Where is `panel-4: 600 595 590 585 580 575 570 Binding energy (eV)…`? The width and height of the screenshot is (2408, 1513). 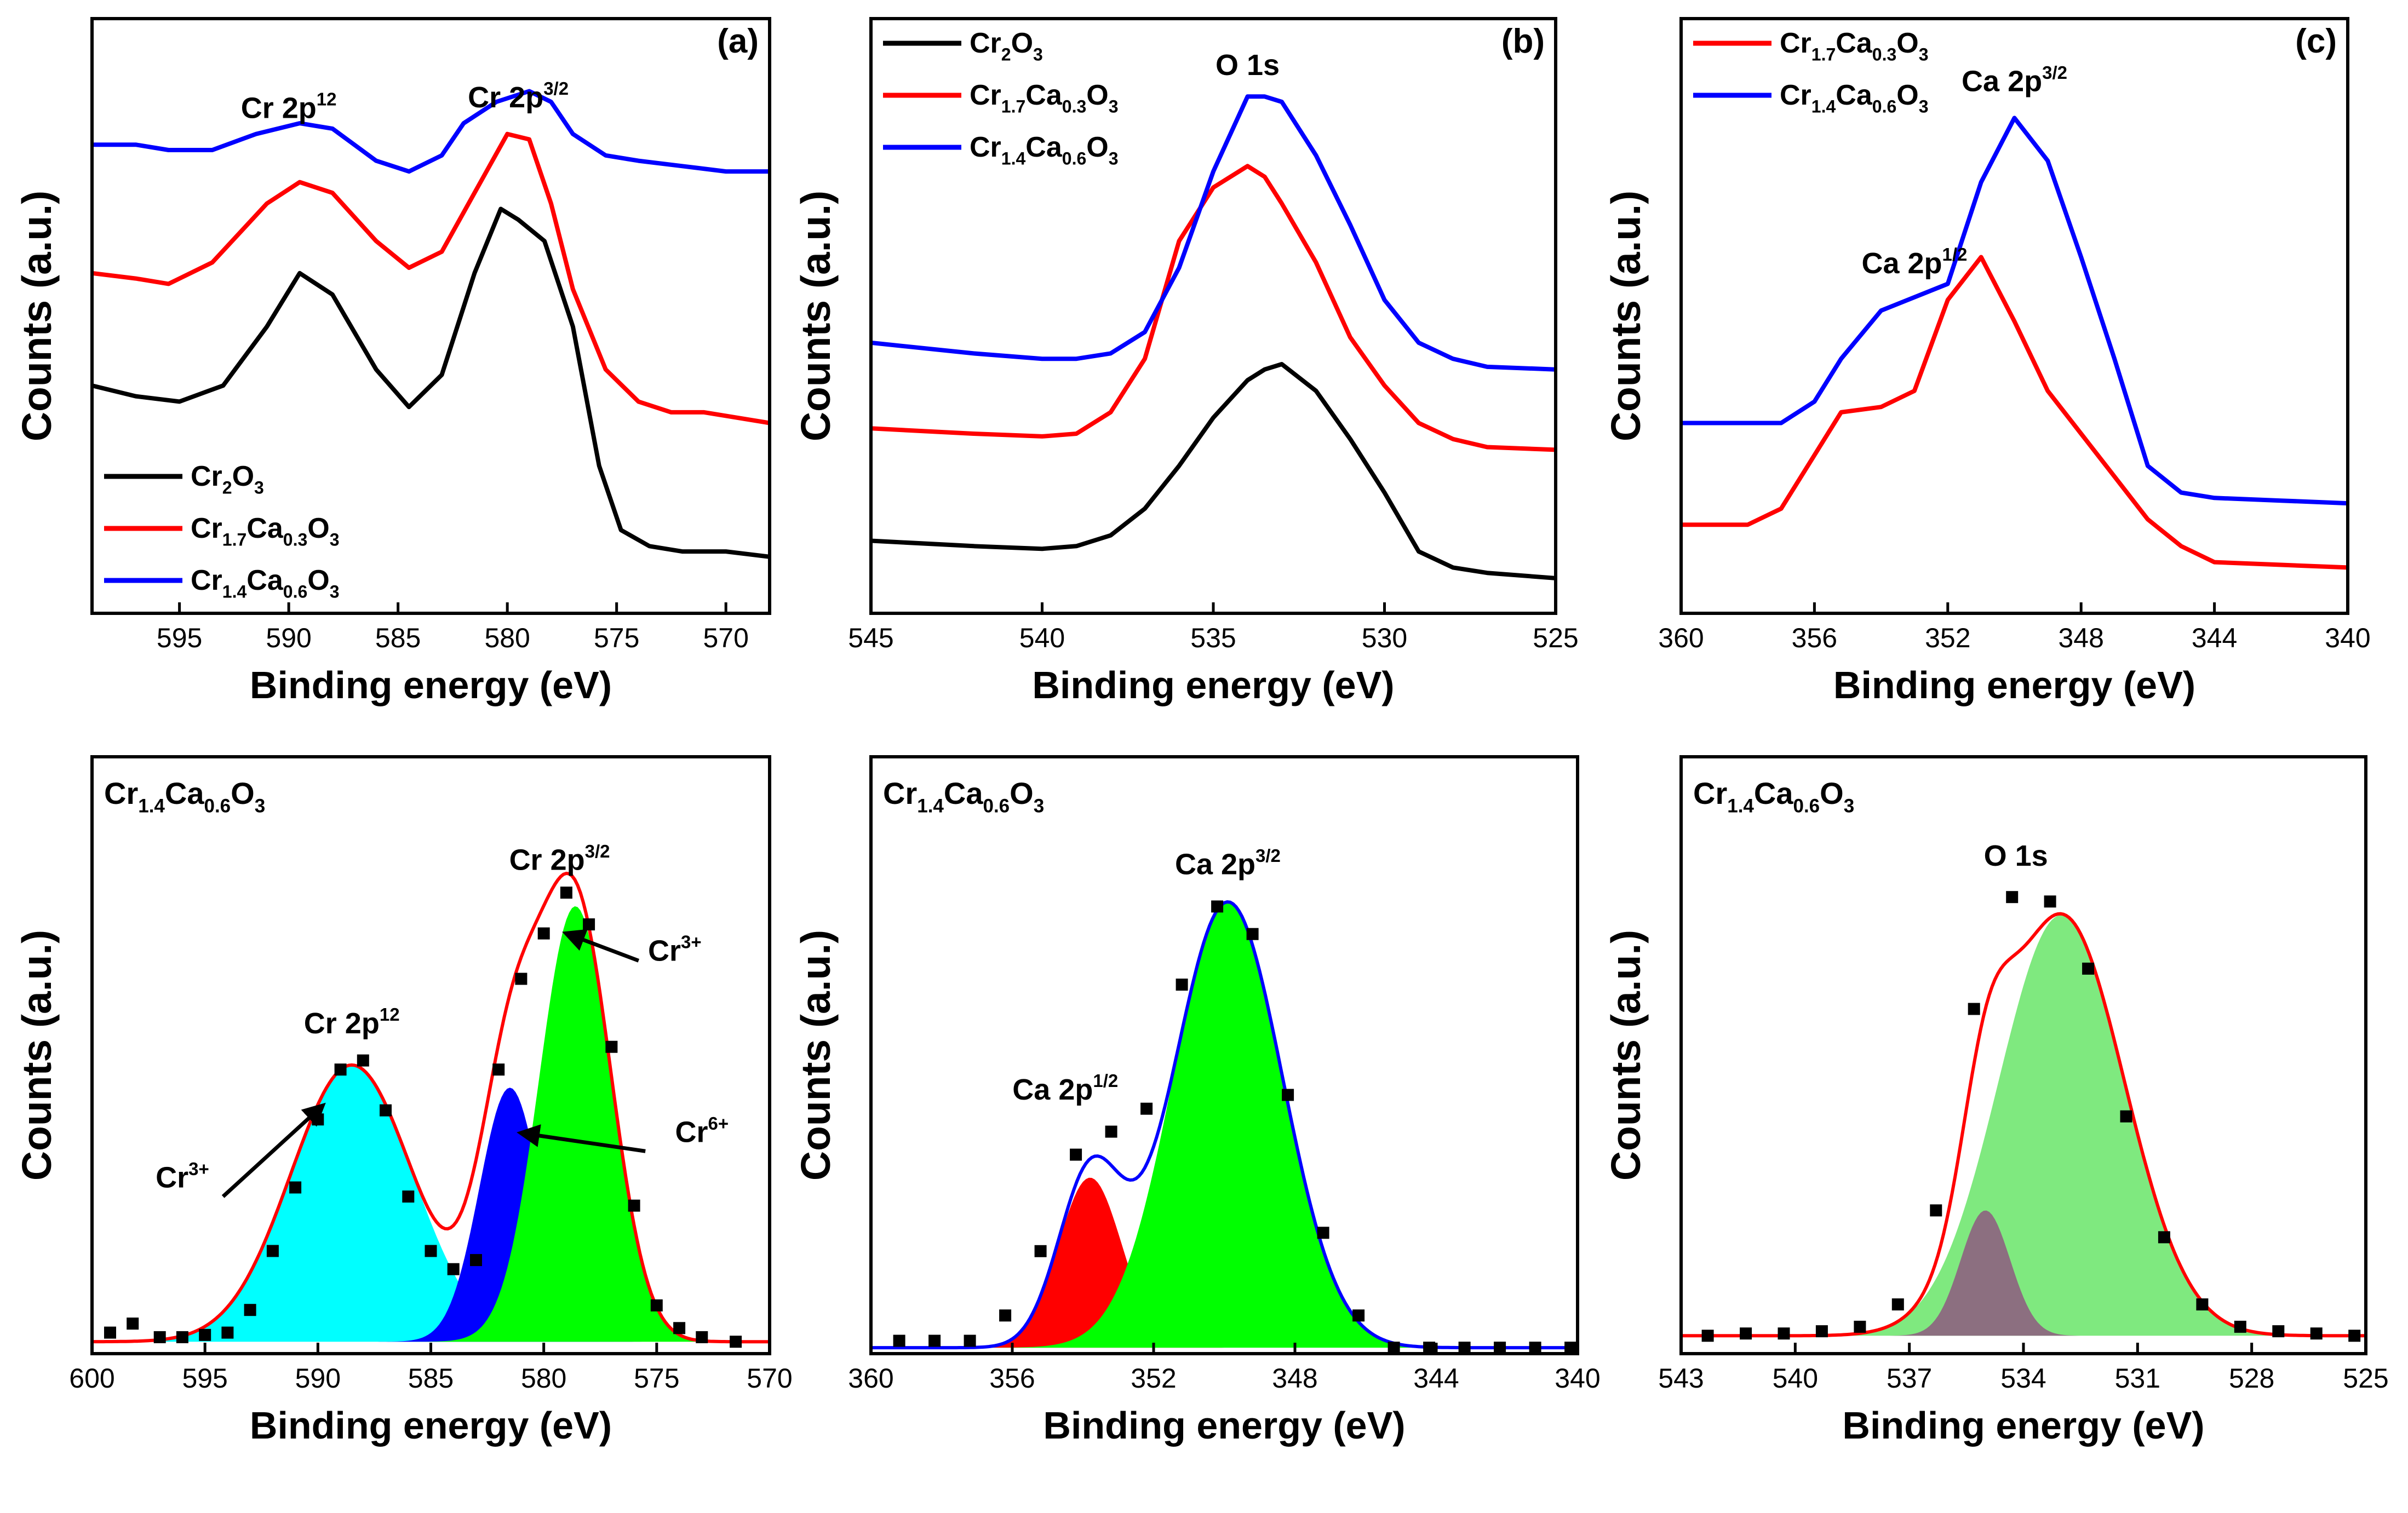
panel-4: 600 595 590 585 580 575 570 Binding energy (eV)… is located at coordinates (403, 1101).